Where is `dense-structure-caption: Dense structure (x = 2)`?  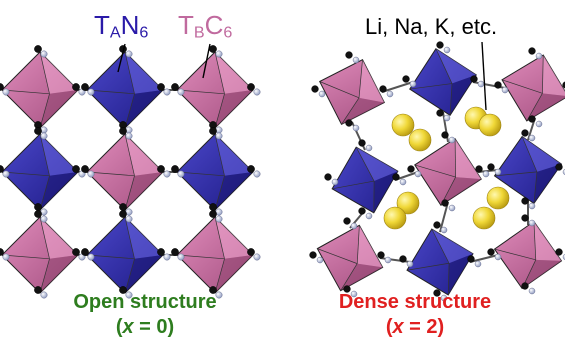 dense-structure-caption: Dense structure (x = 2) is located at coordinates (415, 315).